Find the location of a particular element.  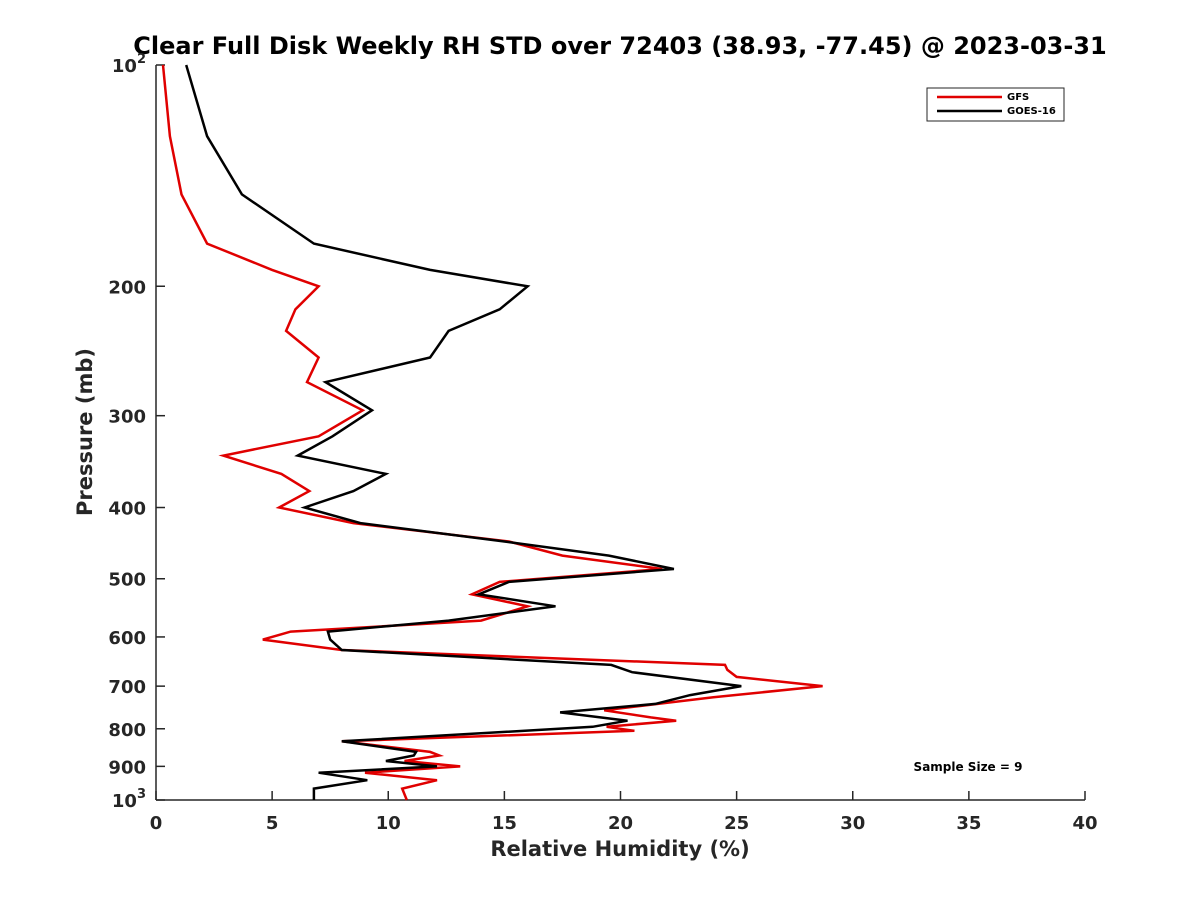

x-tick-label: 30 is located at coordinates (852, 823).